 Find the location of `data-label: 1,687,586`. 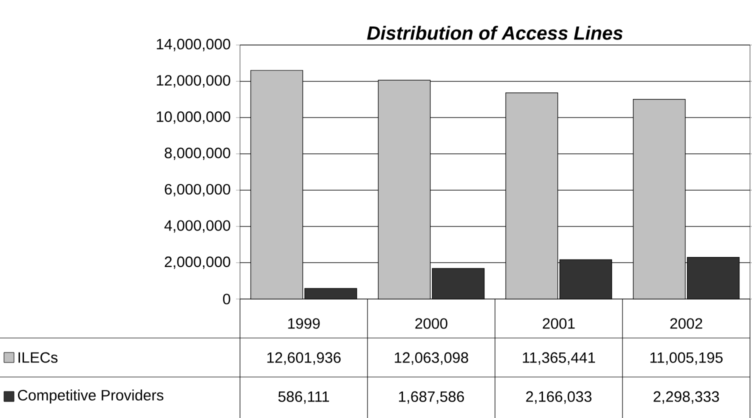

data-label: 1,687,586 is located at coordinates (431, 397).